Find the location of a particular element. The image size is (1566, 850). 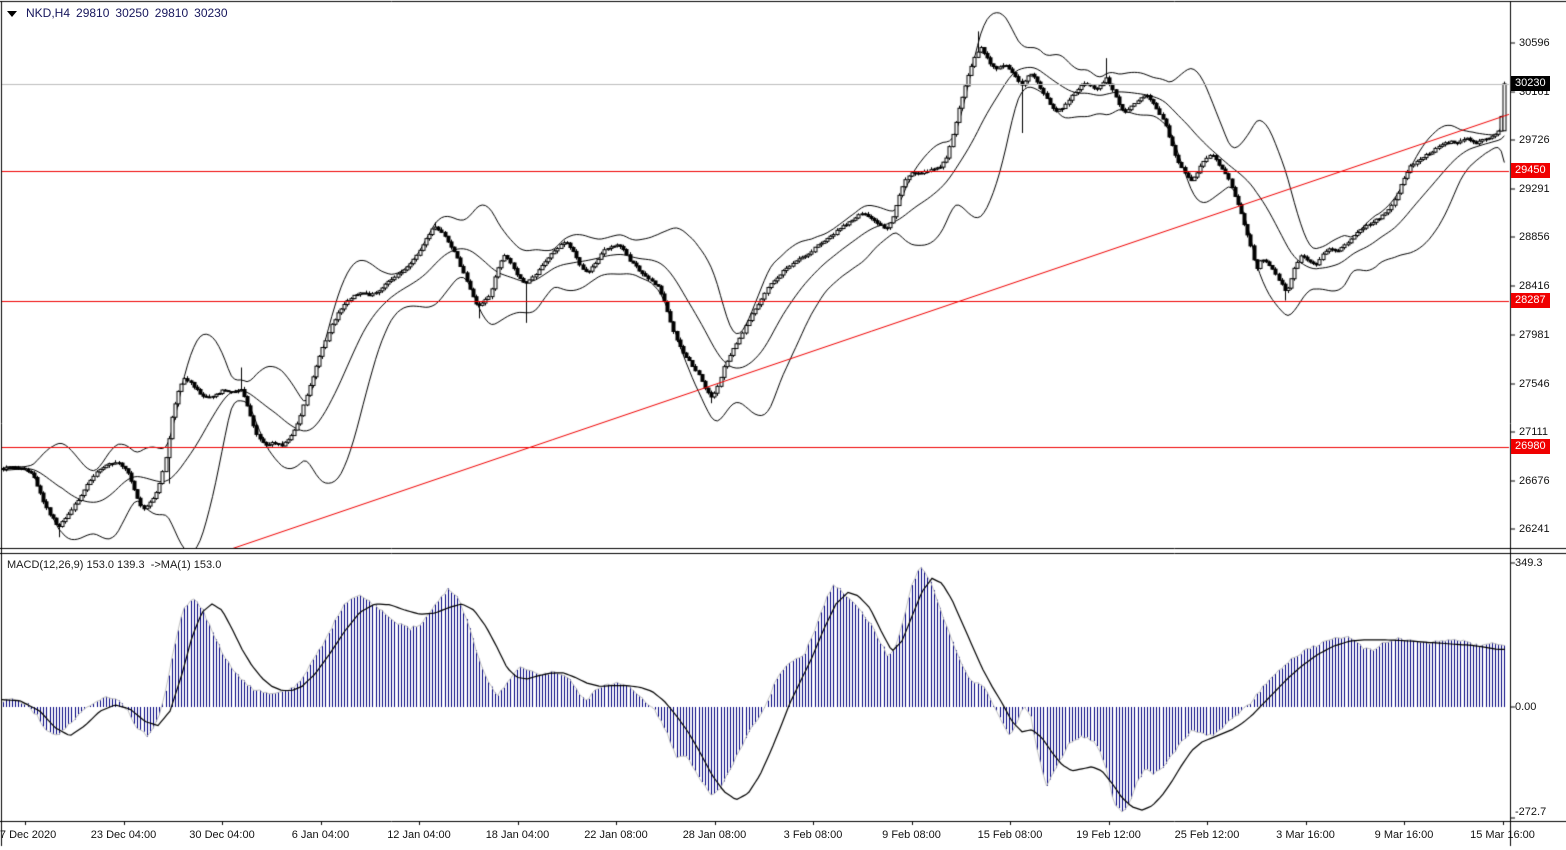

price-axis-tick-label: 29291 is located at coordinates (1534, 188).